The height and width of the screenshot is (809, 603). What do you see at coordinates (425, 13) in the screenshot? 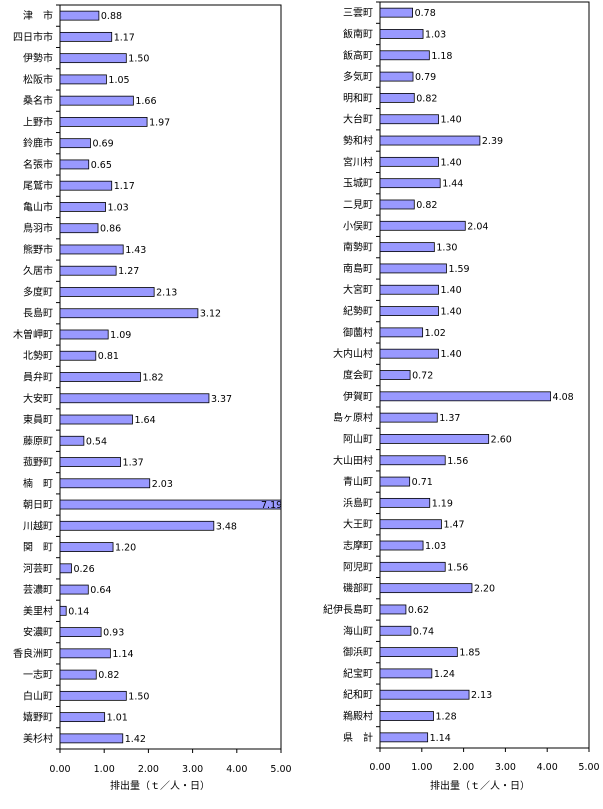
I see `value-label: 0.78` at bounding box center [425, 13].